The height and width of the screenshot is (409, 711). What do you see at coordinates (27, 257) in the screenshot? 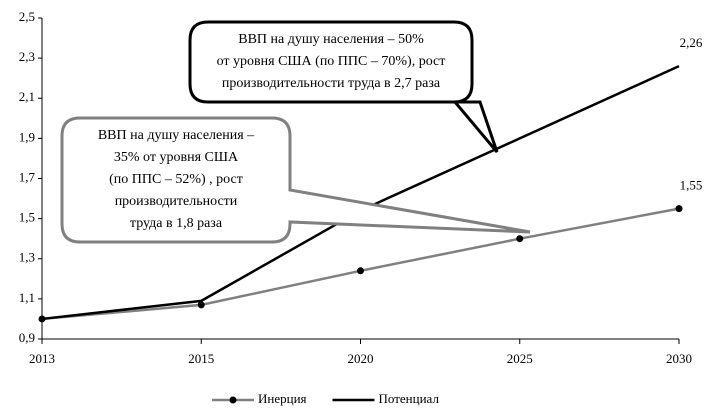
I see `y-tick-label: 1,3` at bounding box center [27, 257].